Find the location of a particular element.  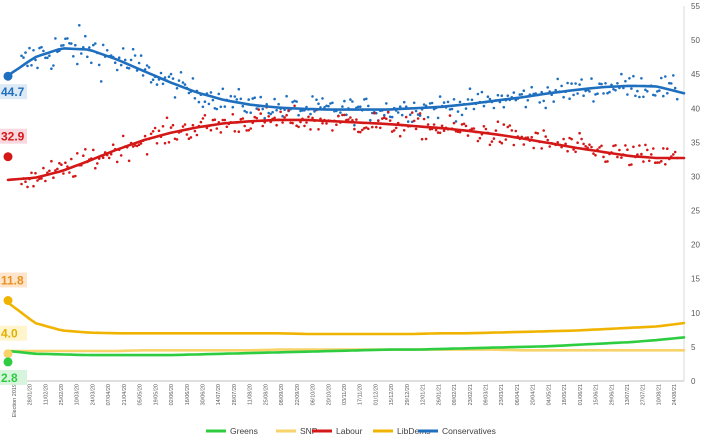

start-value-label: 44.7 is located at coordinates (13, 92).